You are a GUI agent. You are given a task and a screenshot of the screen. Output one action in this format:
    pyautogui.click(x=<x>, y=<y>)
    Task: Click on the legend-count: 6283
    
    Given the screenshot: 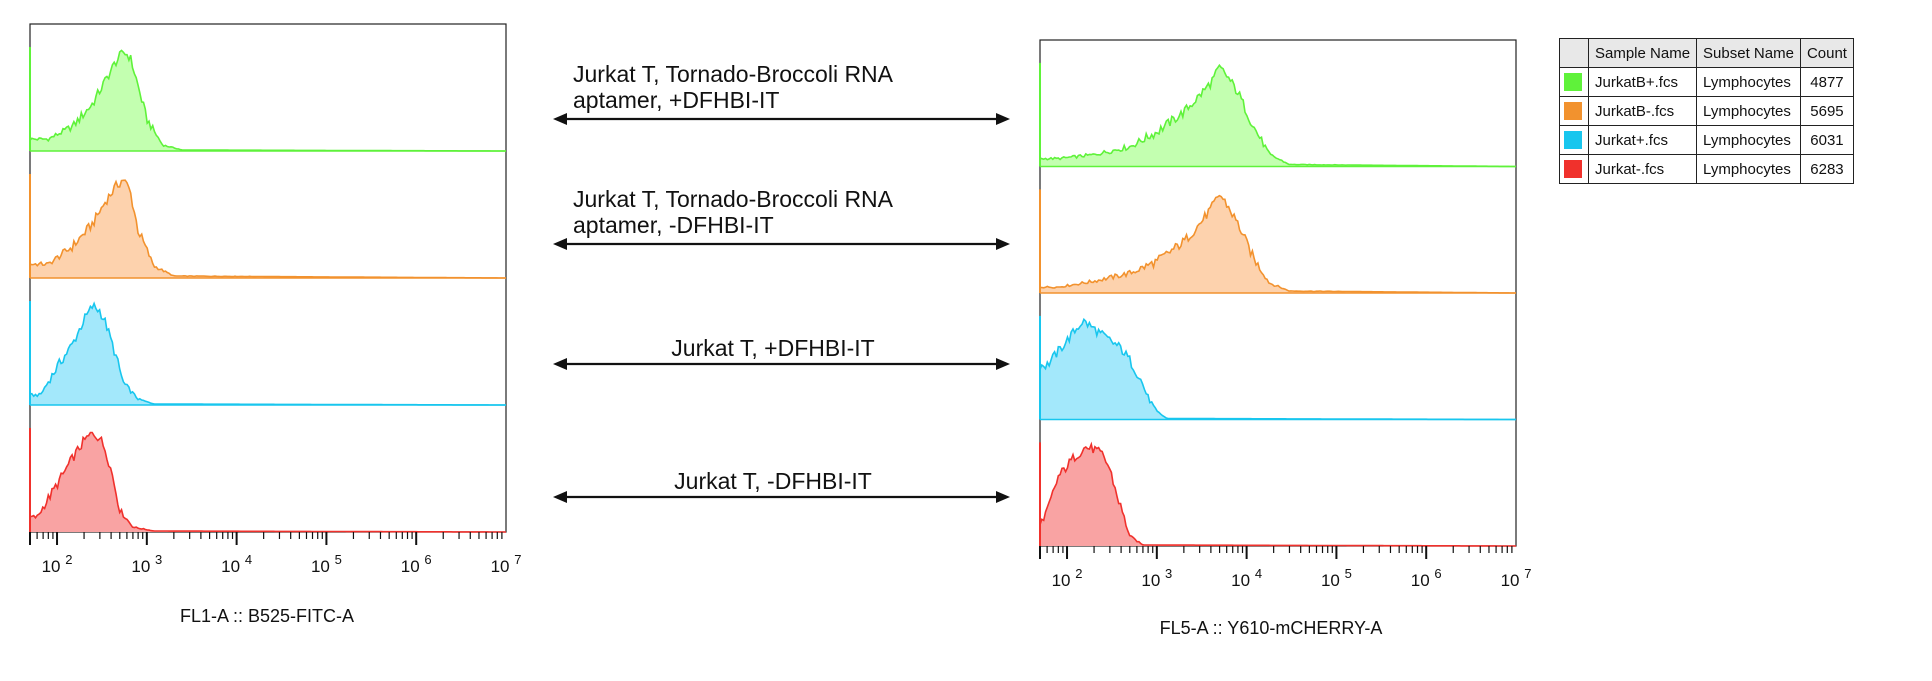 What is the action you would take?
    pyautogui.click(x=1826, y=169)
    